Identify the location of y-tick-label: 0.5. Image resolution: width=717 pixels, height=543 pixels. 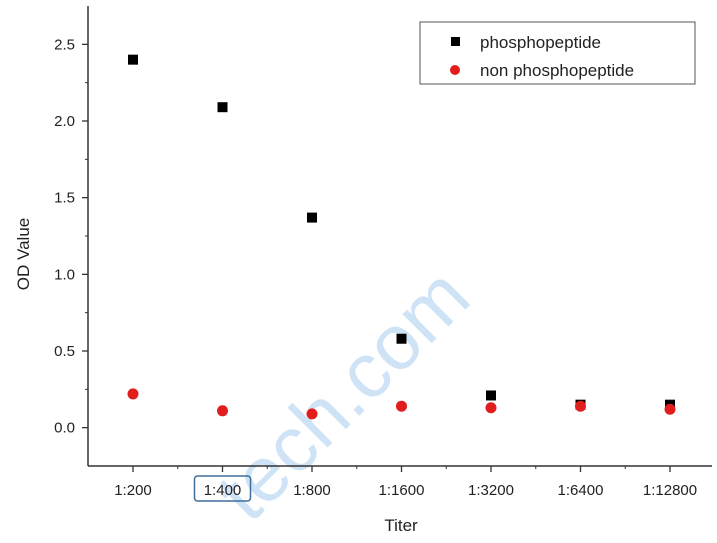
(64, 351).